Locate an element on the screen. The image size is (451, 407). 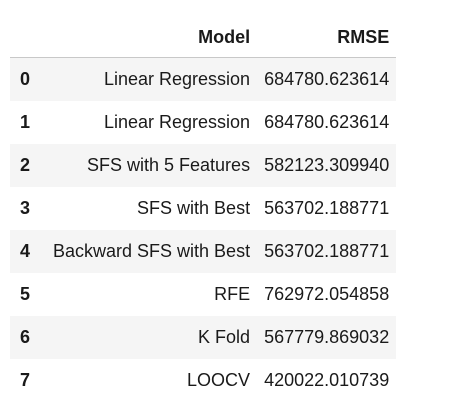
table-row: 0 Linear Regression 684780.623614 is located at coordinates (203, 79).